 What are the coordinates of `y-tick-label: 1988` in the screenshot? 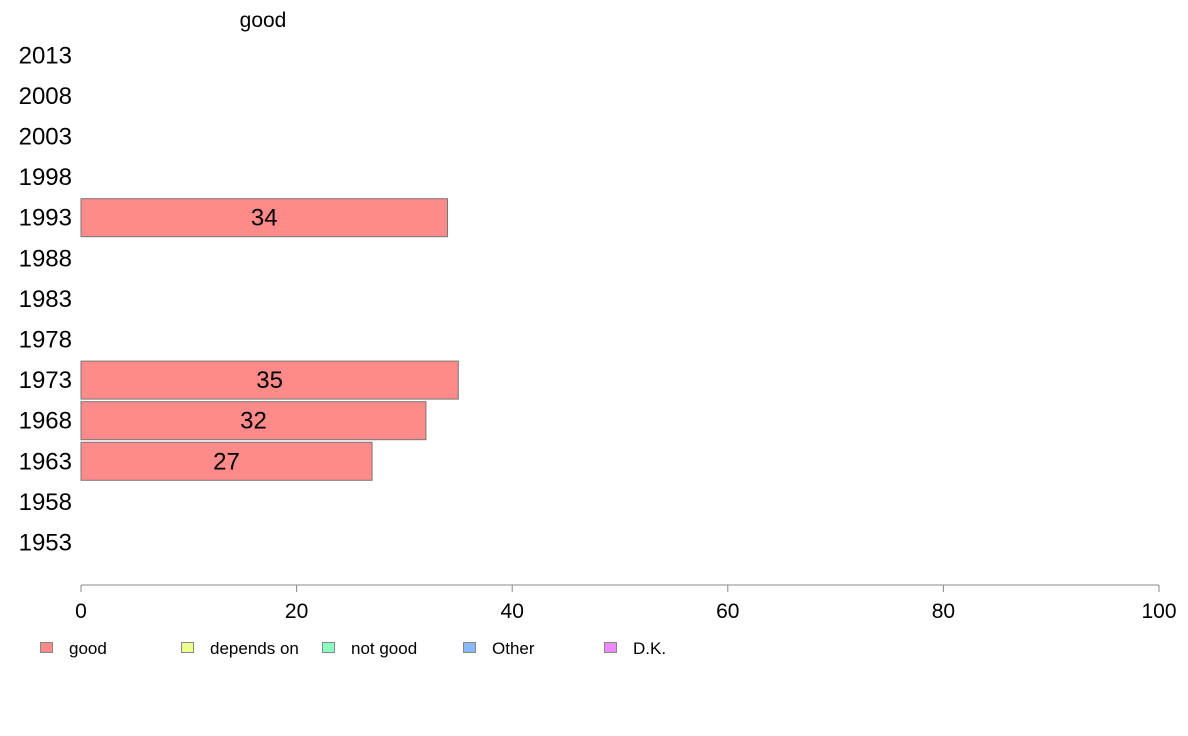 It's located at (45, 258).